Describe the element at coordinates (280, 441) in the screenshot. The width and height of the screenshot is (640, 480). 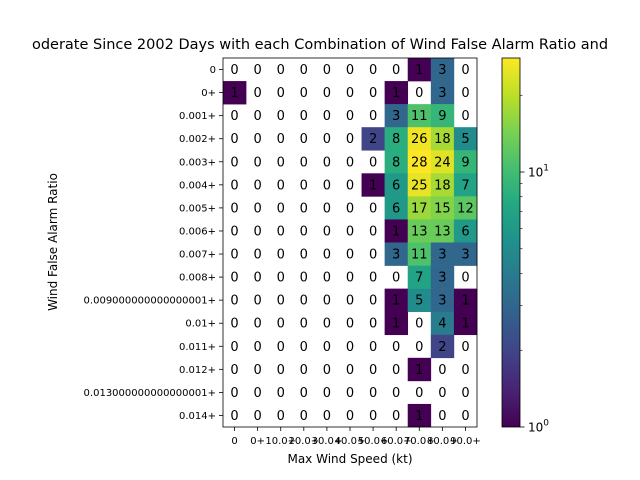
I see `x-tick-label: 10.0+` at that location.